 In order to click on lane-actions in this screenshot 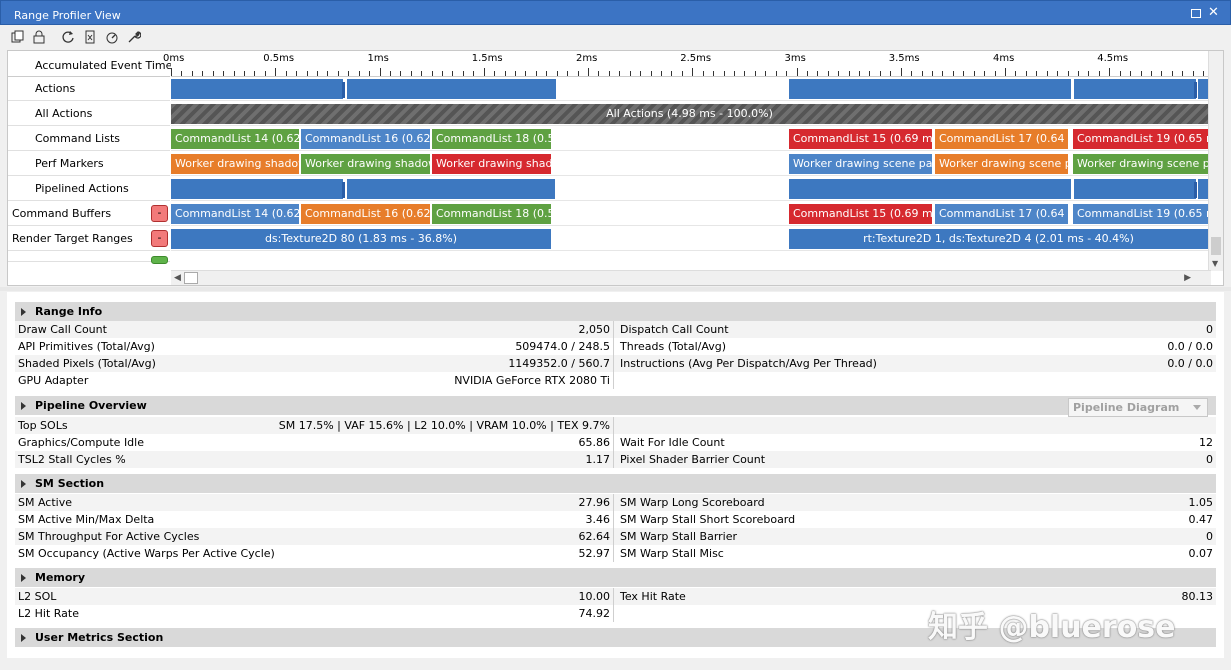, I will do `click(689, 89)`.